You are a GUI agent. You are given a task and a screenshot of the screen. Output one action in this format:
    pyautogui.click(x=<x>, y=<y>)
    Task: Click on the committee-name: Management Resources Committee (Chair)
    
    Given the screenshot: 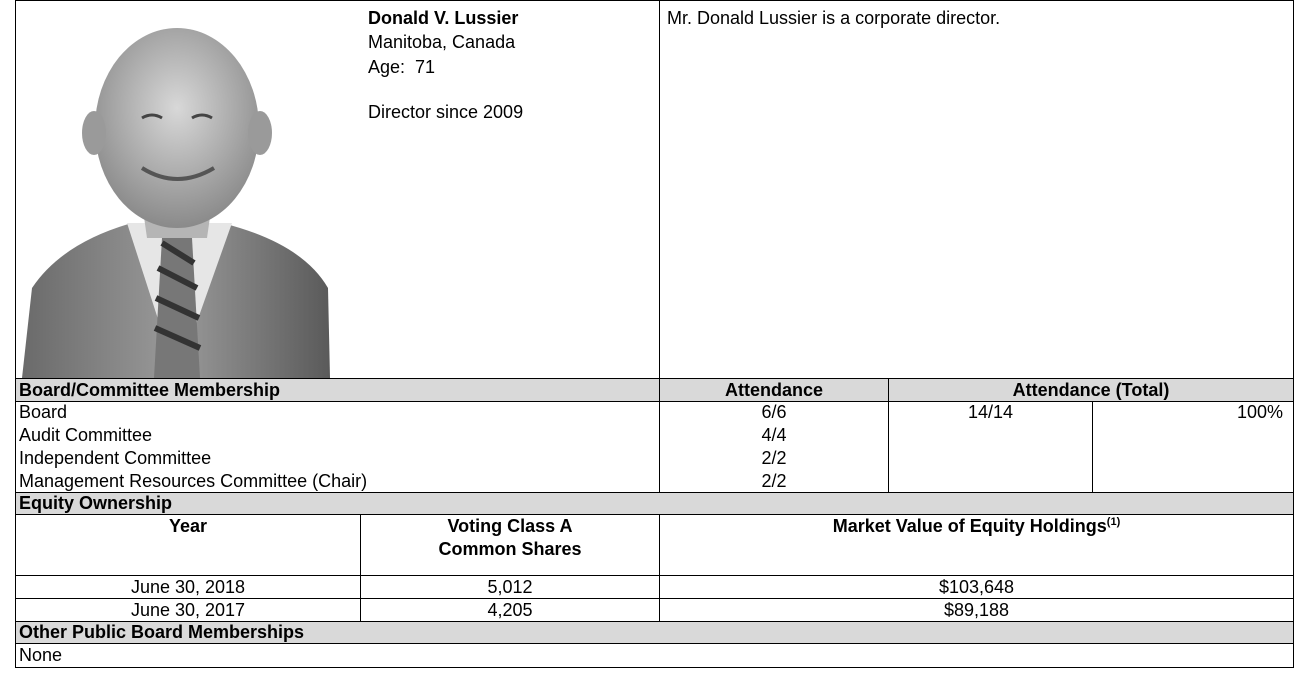 What is the action you would take?
    pyautogui.click(x=193, y=481)
    